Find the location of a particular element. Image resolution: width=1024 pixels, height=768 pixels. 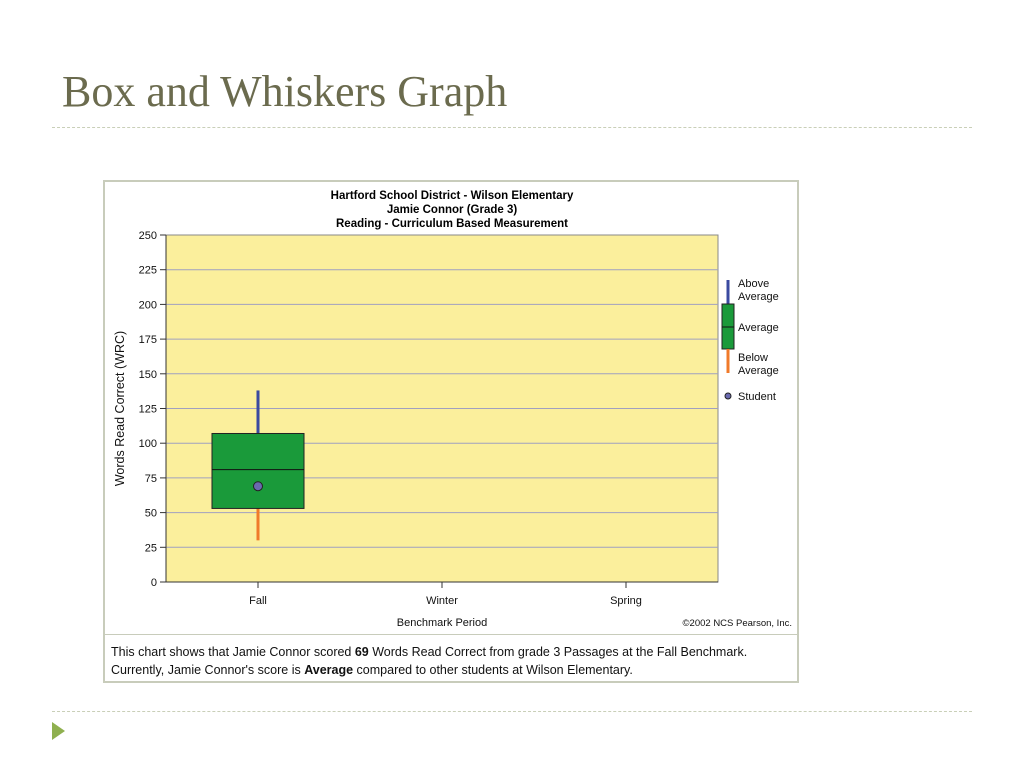

x-tick-label: Fall is located at coordinates (258, 601).